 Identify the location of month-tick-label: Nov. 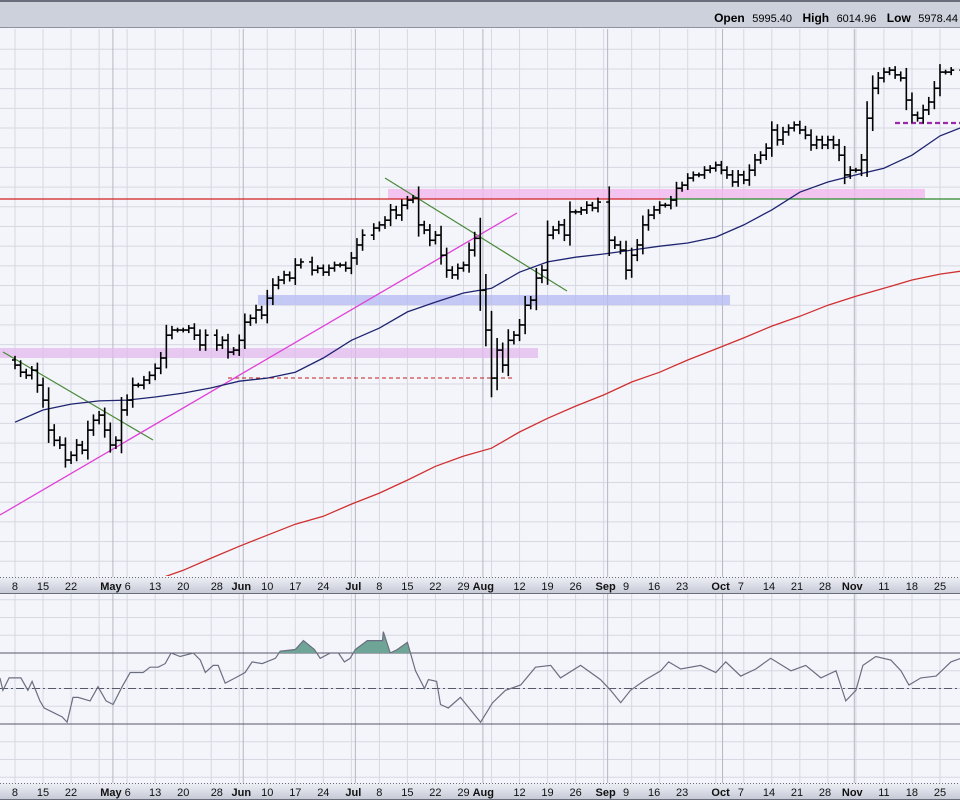
(853, 793).